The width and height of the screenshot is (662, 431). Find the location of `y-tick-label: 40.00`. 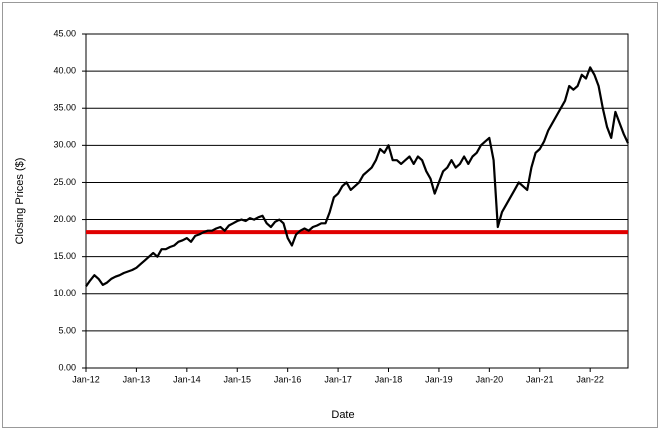

y-tick-label: 40.00 is located at coordinates (64, 70).